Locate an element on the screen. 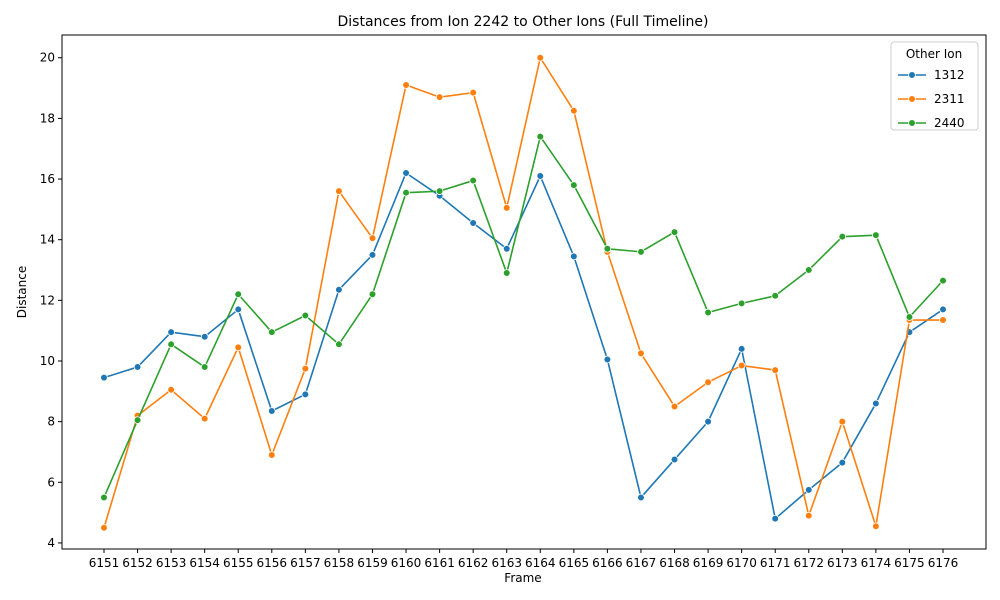 Image resolution: width=1000 pixels, height=600 pixels. x-tick-label: 6163 is located at coordinates (506, 563).